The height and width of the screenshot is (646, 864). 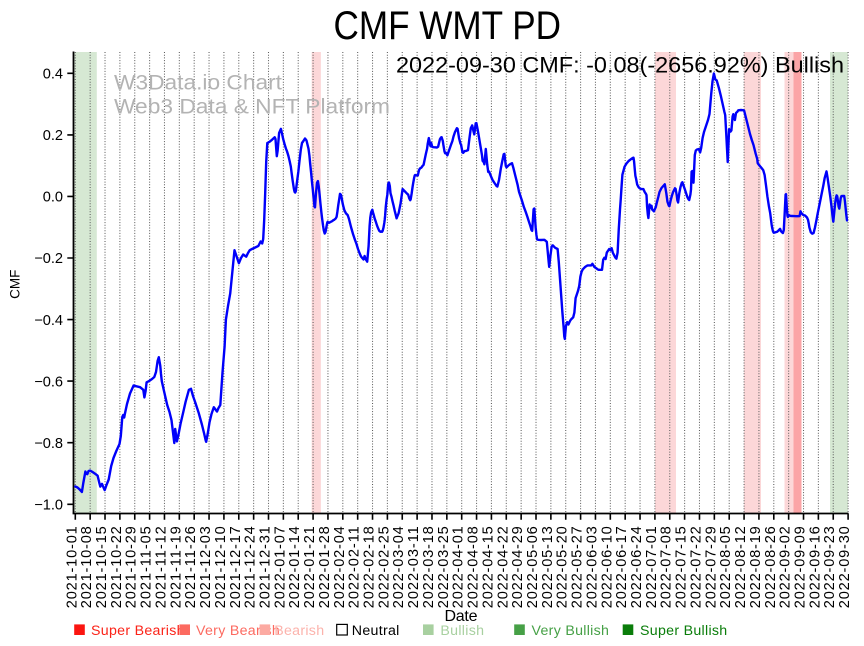 What do you see at coordinates (741, 567) in the screenshot?
I see `svg-text: 2022-08-12` at bounding box center [741, 567].